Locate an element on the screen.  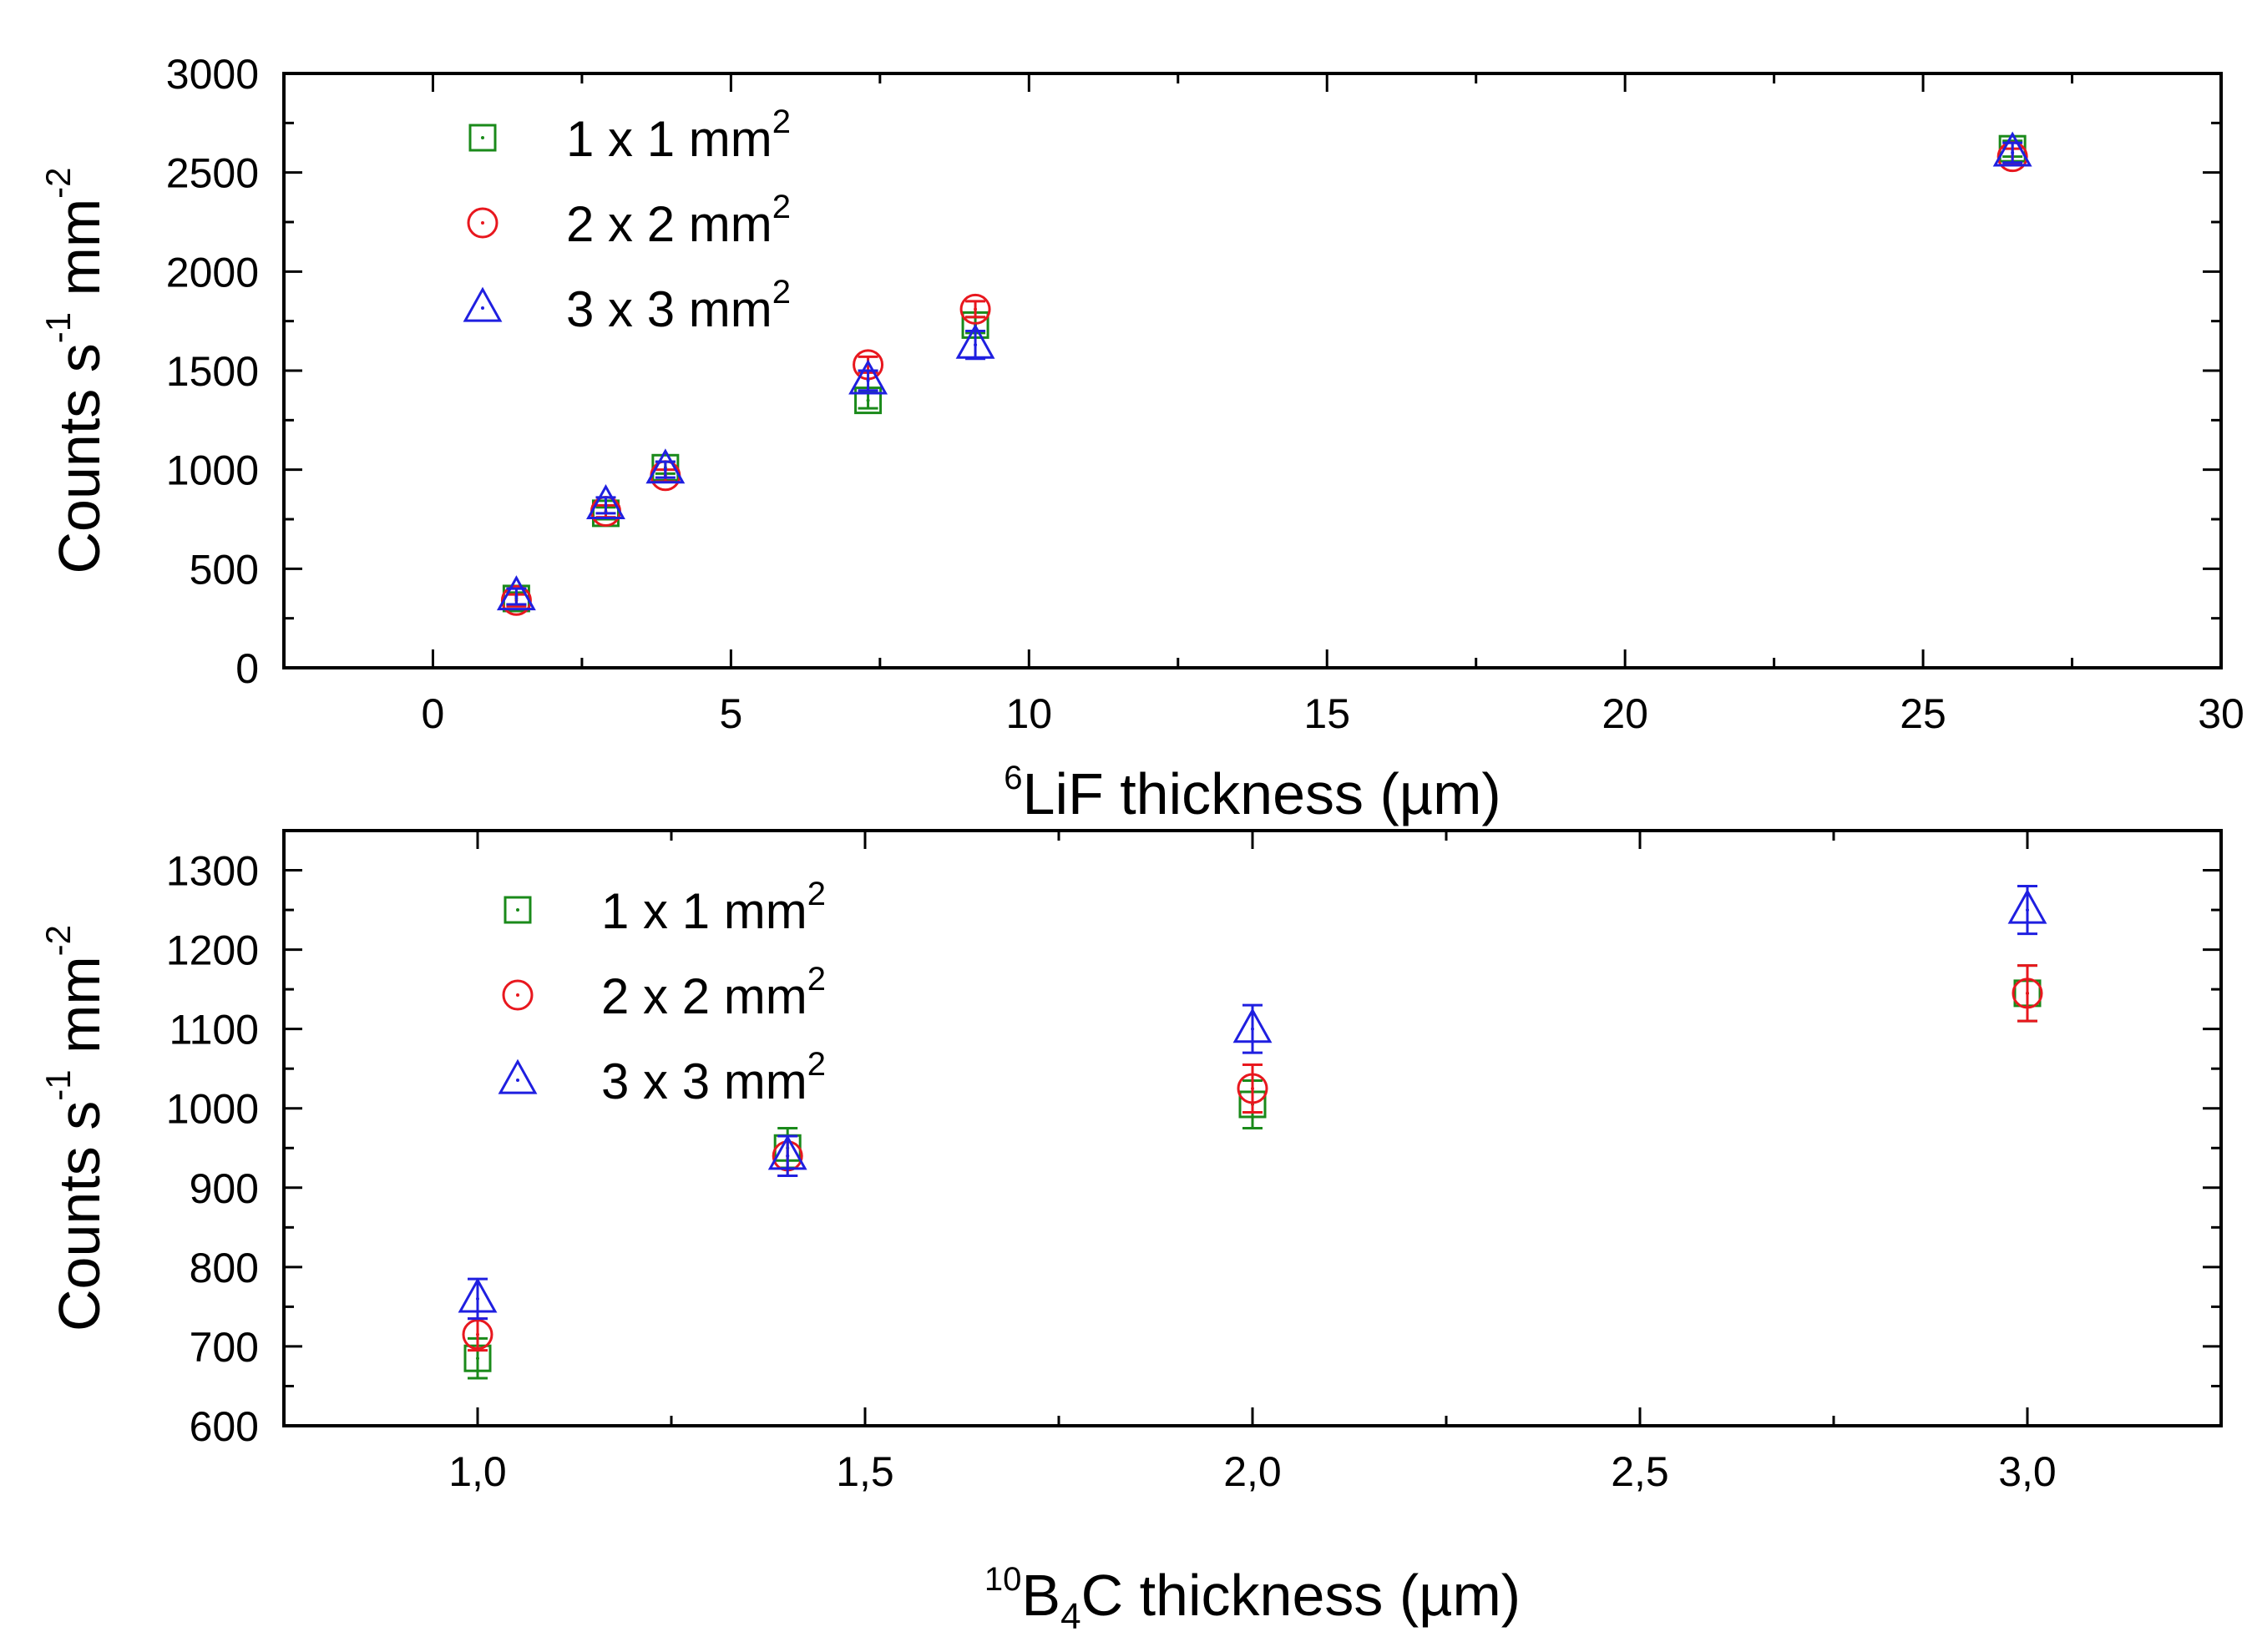
legend-marker-circle-dot is located at coordinates (517, 995).